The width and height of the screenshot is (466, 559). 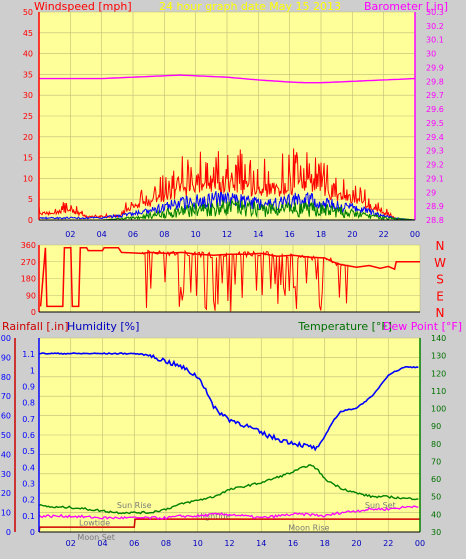 What do you see at coordinates (388, 543) in the screenshot?
I see `humidity-time-tick-label: 22` at bounding box center [388, 543].